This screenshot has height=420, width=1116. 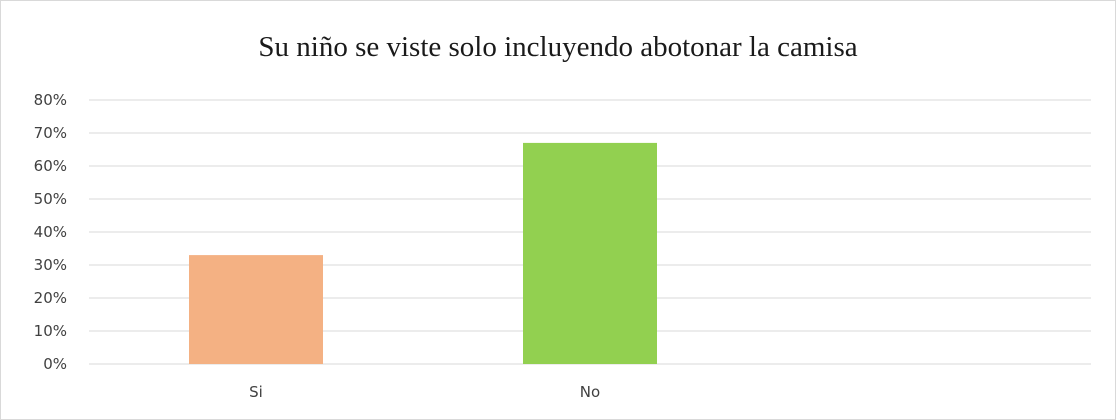 I want to click on y-tick-label: 30%, so click(x=50, y=265).